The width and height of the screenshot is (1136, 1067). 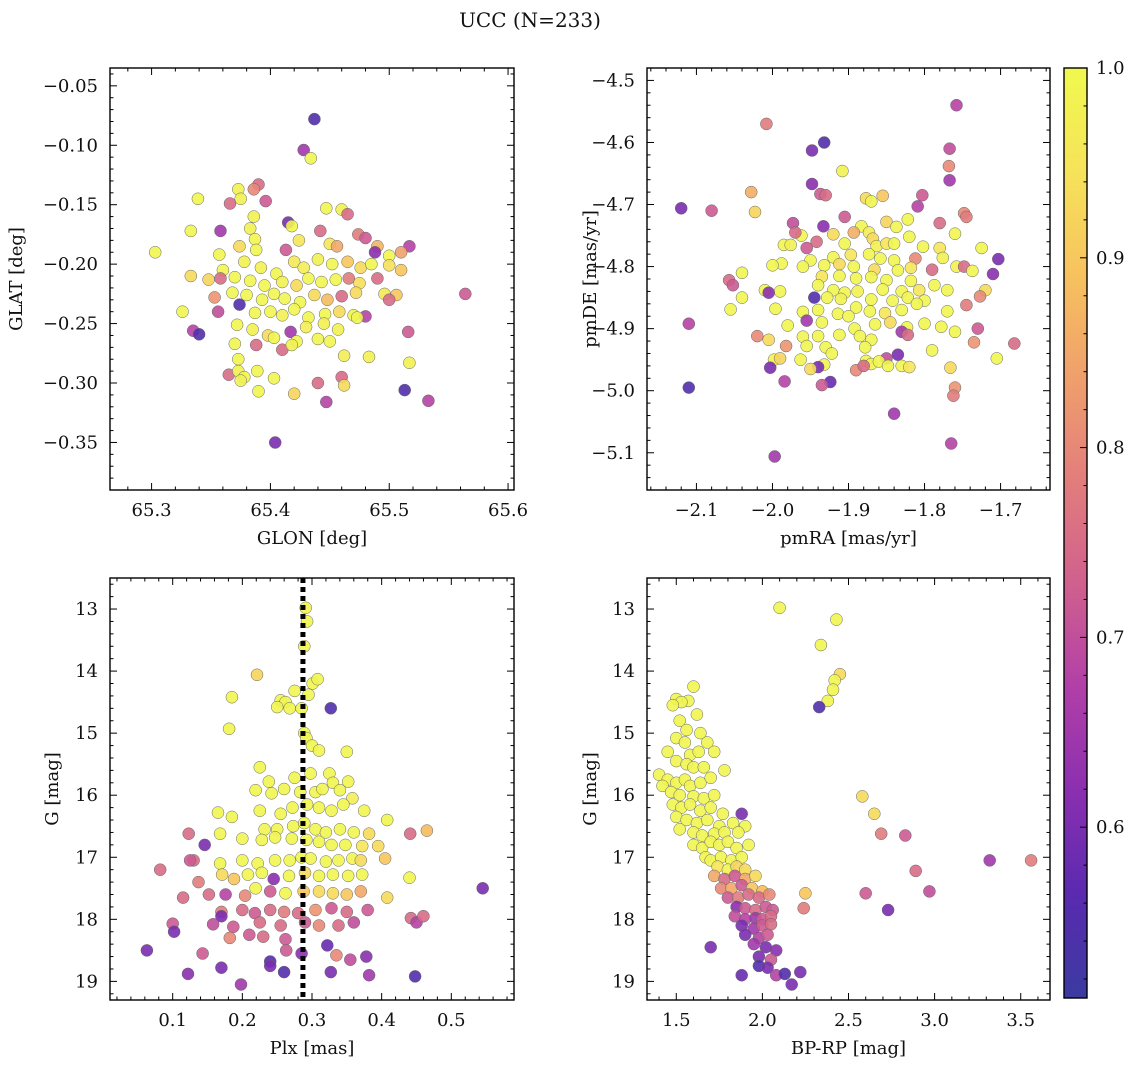 What do you see at coordinates (773, 510) in the screenshot?
I see `pm-x-tick-label: −2.0` at bounding box center [773, 510].